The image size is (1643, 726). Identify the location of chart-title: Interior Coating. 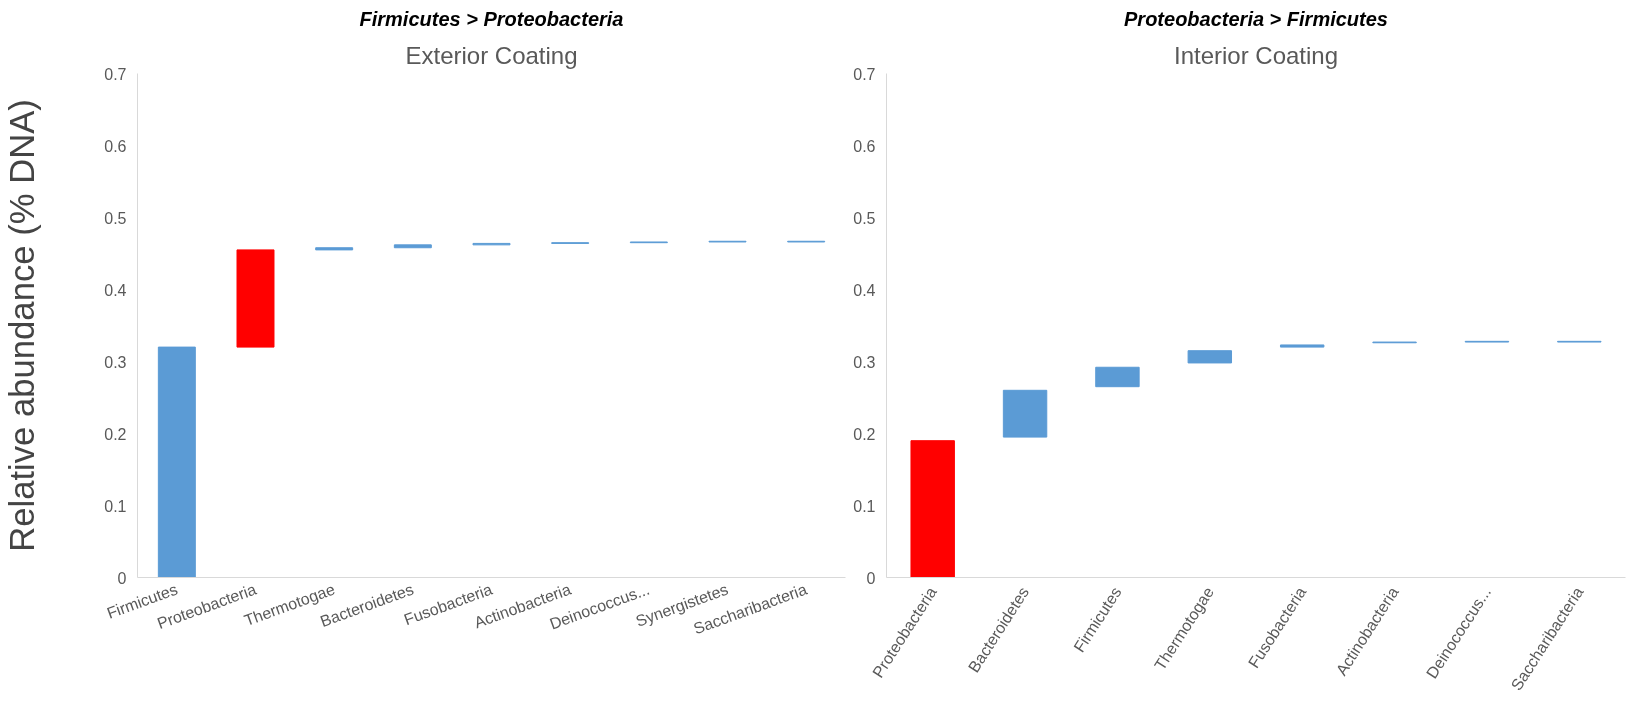
(1256, 55).